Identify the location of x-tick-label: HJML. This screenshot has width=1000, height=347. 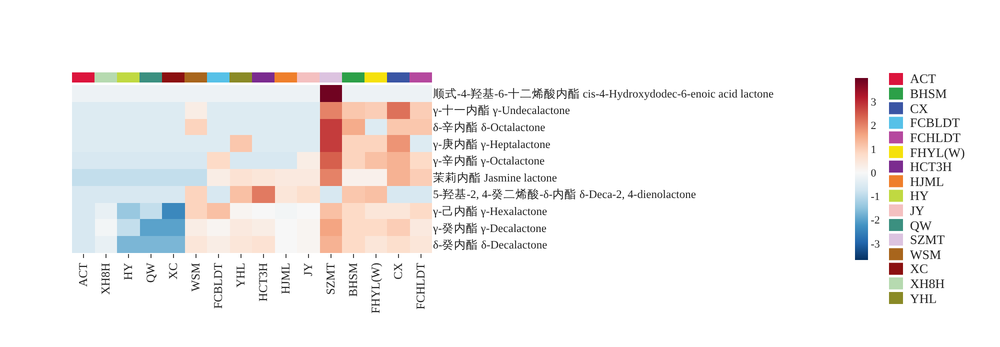
(285, 278).